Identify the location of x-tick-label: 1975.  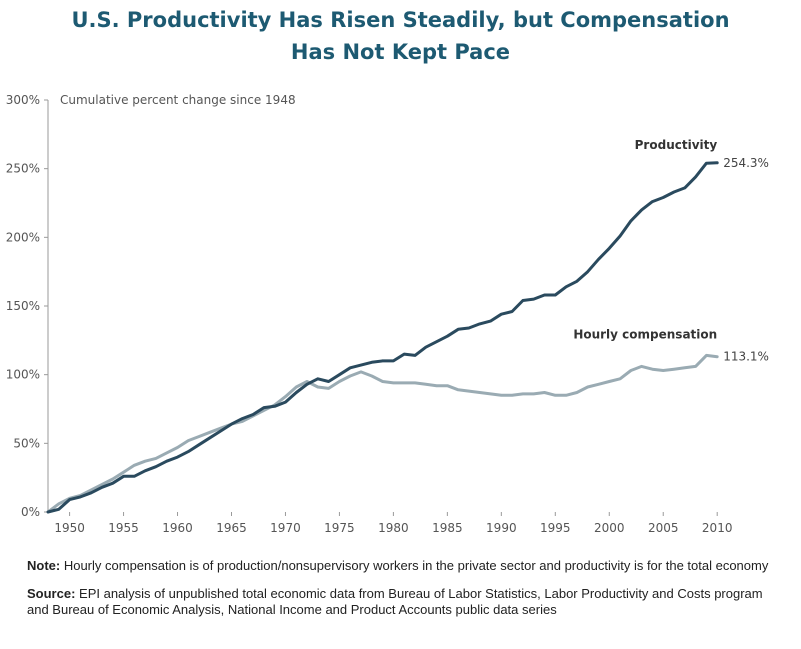
(339, 528).